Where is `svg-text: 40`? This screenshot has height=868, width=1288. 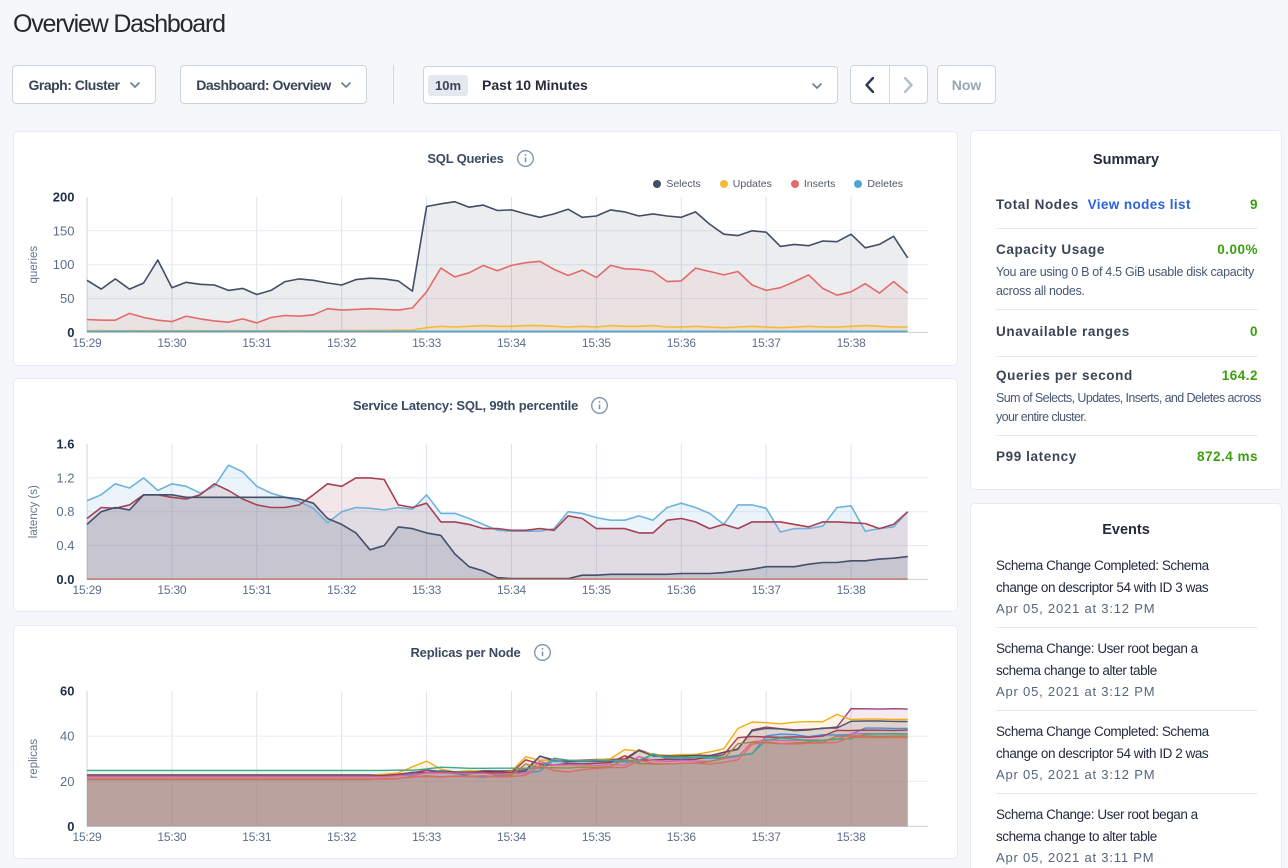 svg-text: 40 is located at coordinates (67, 736).